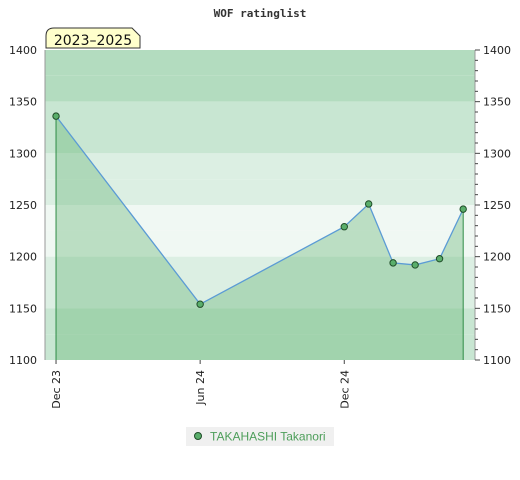  I want to click on y-tick-label-right: 1350, so click(497, 102).